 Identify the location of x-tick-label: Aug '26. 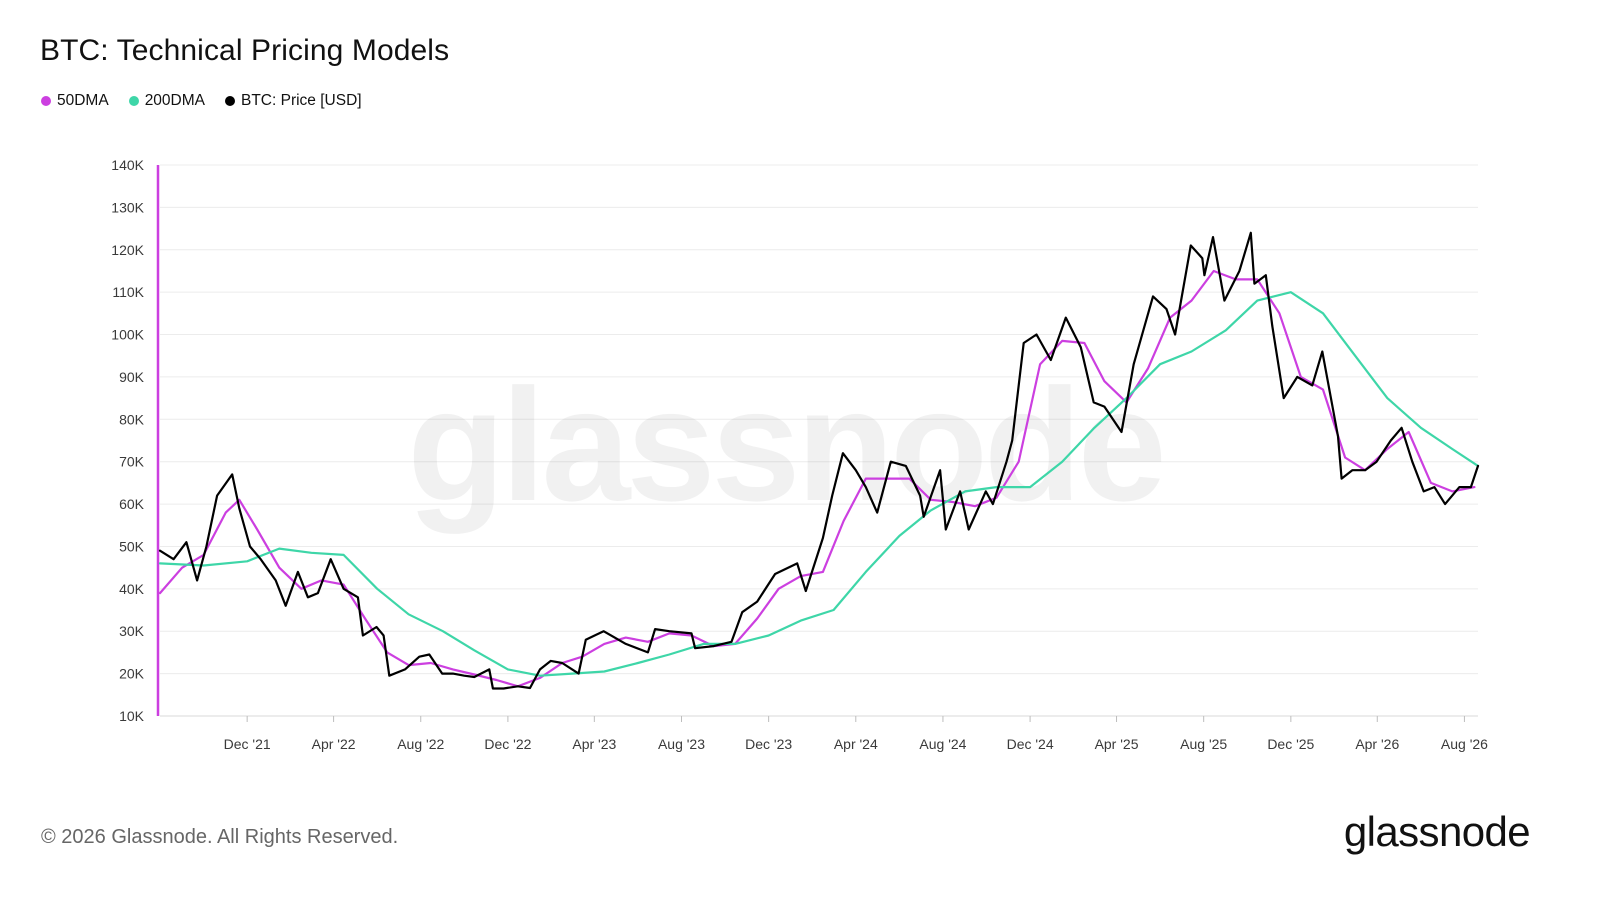
(1464, 744).